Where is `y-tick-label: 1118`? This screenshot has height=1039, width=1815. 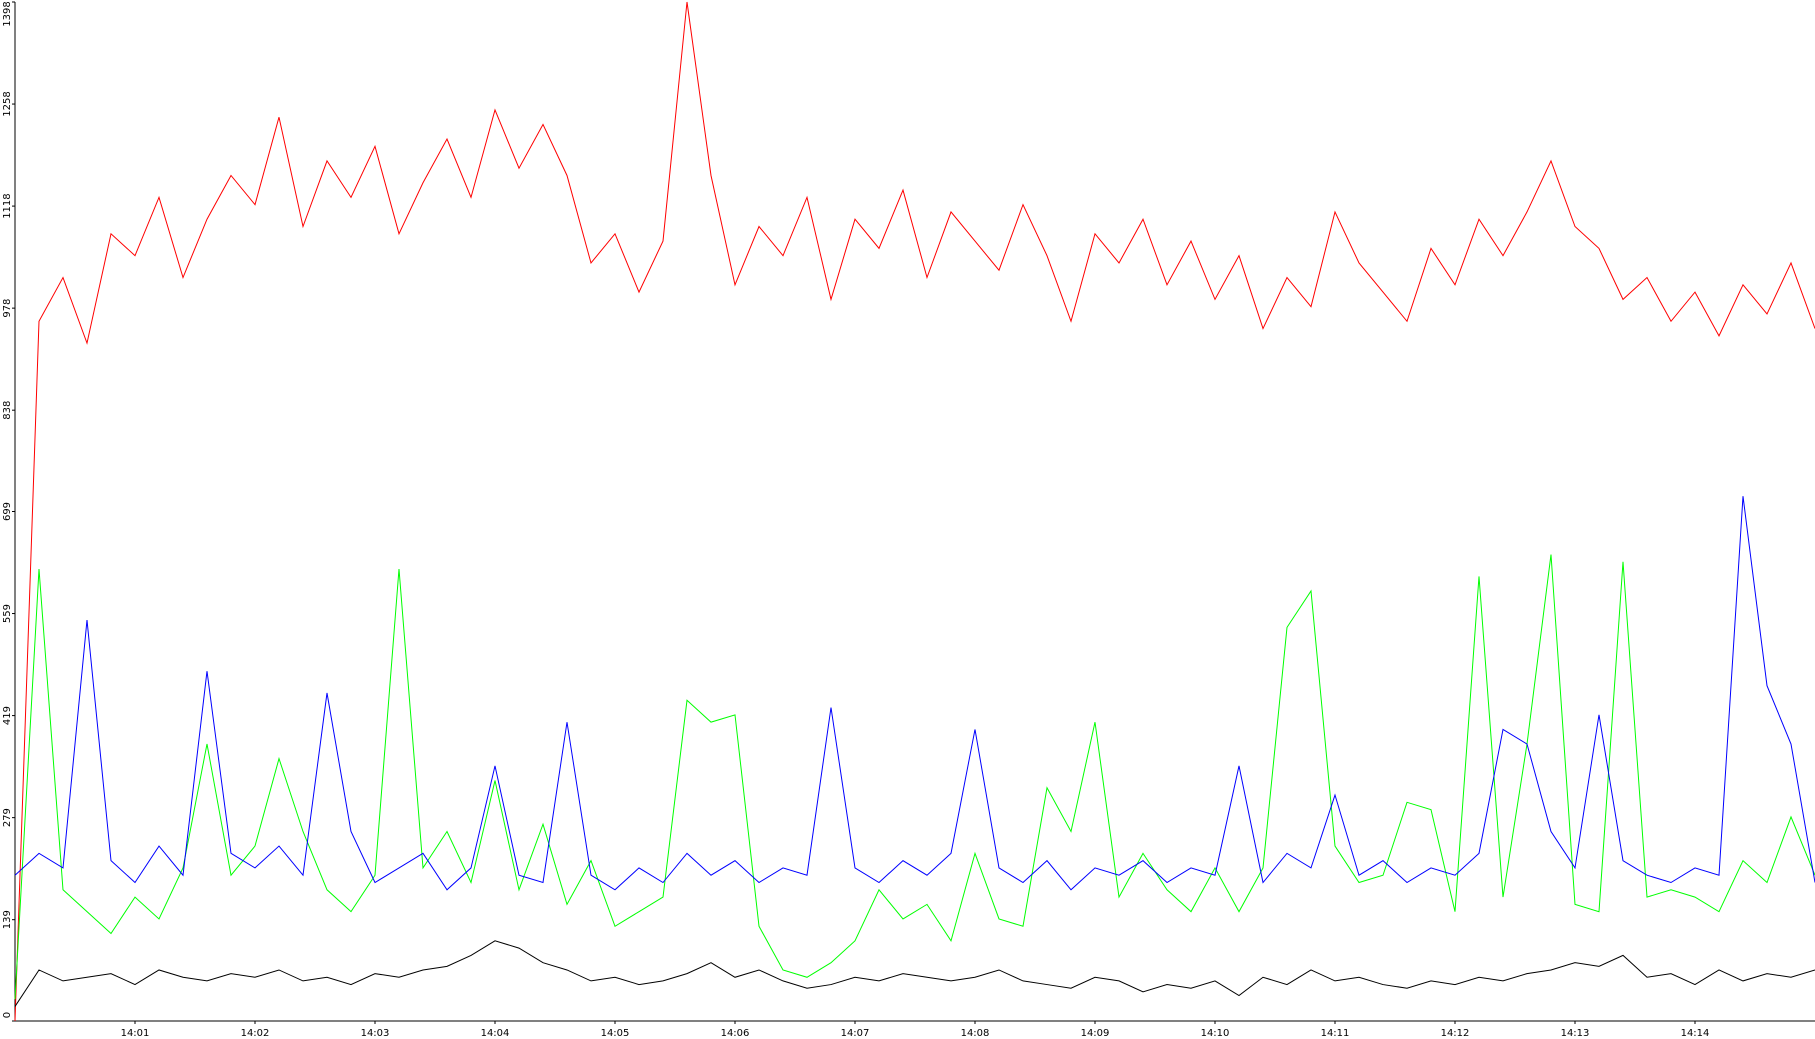 y-tick-label: 1118 is located at coordinates (7, 205).